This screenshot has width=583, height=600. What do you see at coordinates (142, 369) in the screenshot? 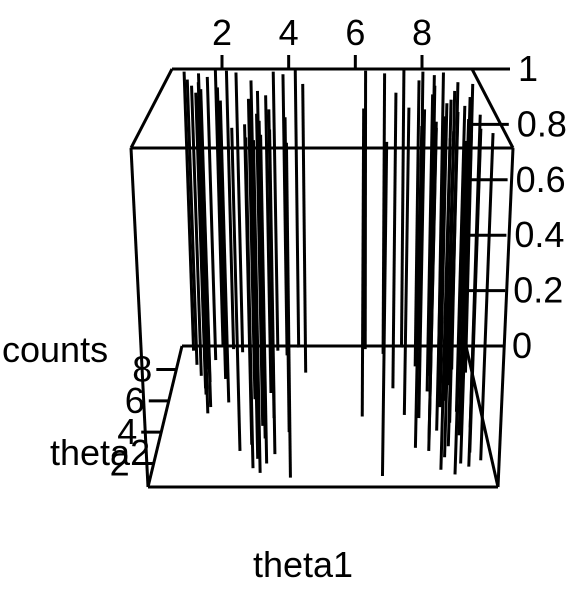
I see `y-tick-label: 8` at bounding box center [142, 369].